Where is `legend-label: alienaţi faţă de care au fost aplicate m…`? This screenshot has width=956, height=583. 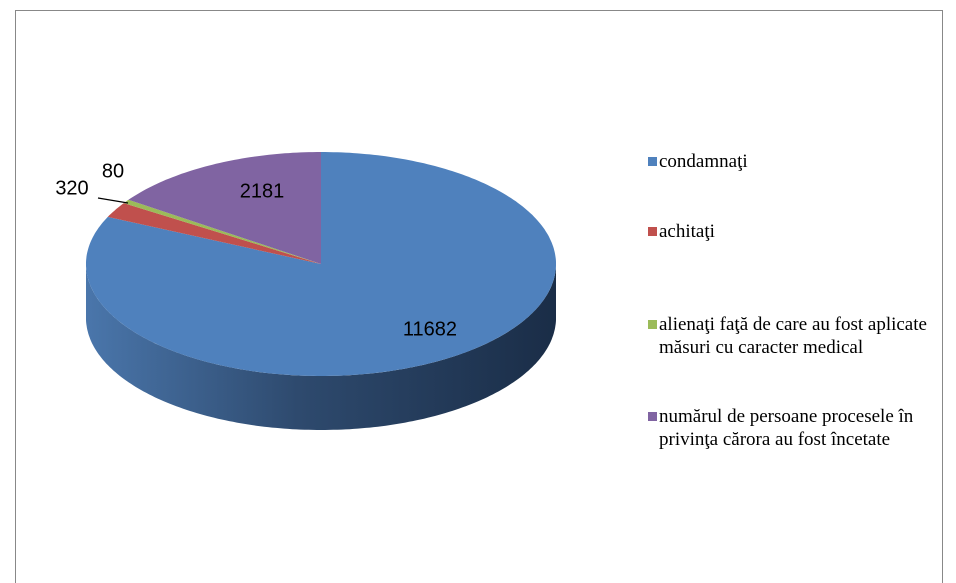 legend-label: alienaţi faţă de care au fost aplicate m… is located at coordinates (793, 336).